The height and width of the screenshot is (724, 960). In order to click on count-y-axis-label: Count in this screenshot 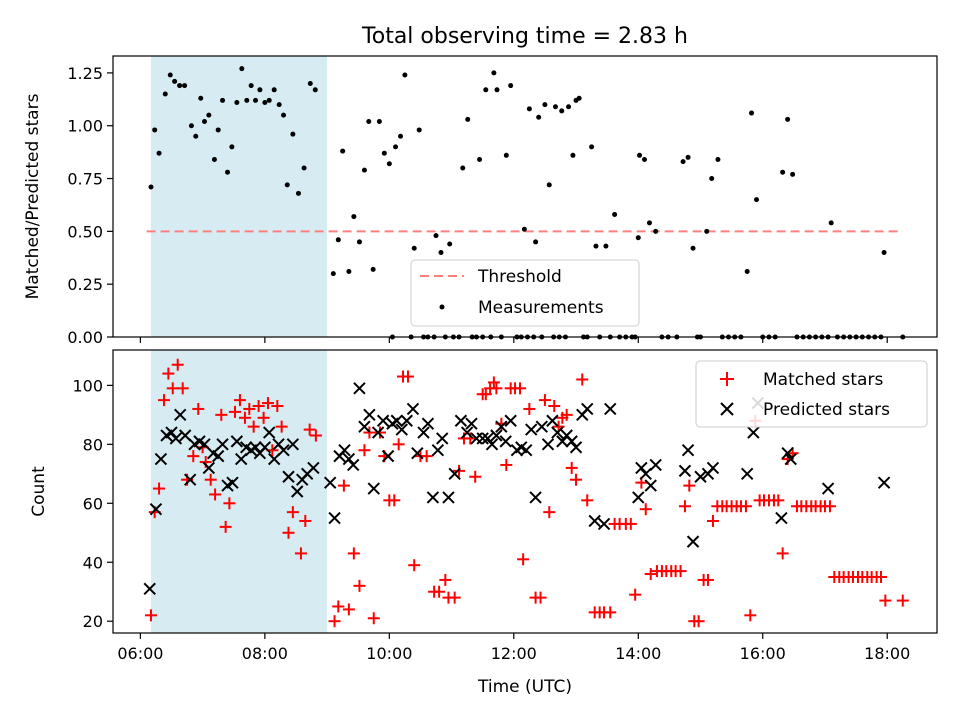, I will do `click(39, 491)`.